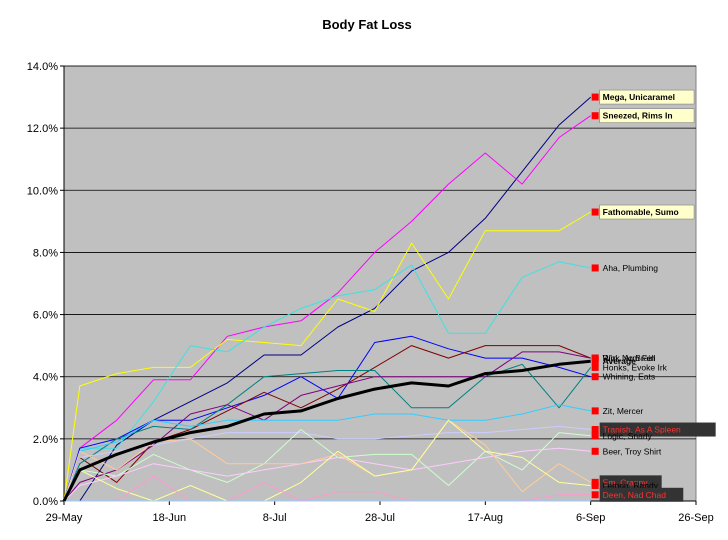  I want to click on series-label: Sneezed, Rims In, so click(638, 116).